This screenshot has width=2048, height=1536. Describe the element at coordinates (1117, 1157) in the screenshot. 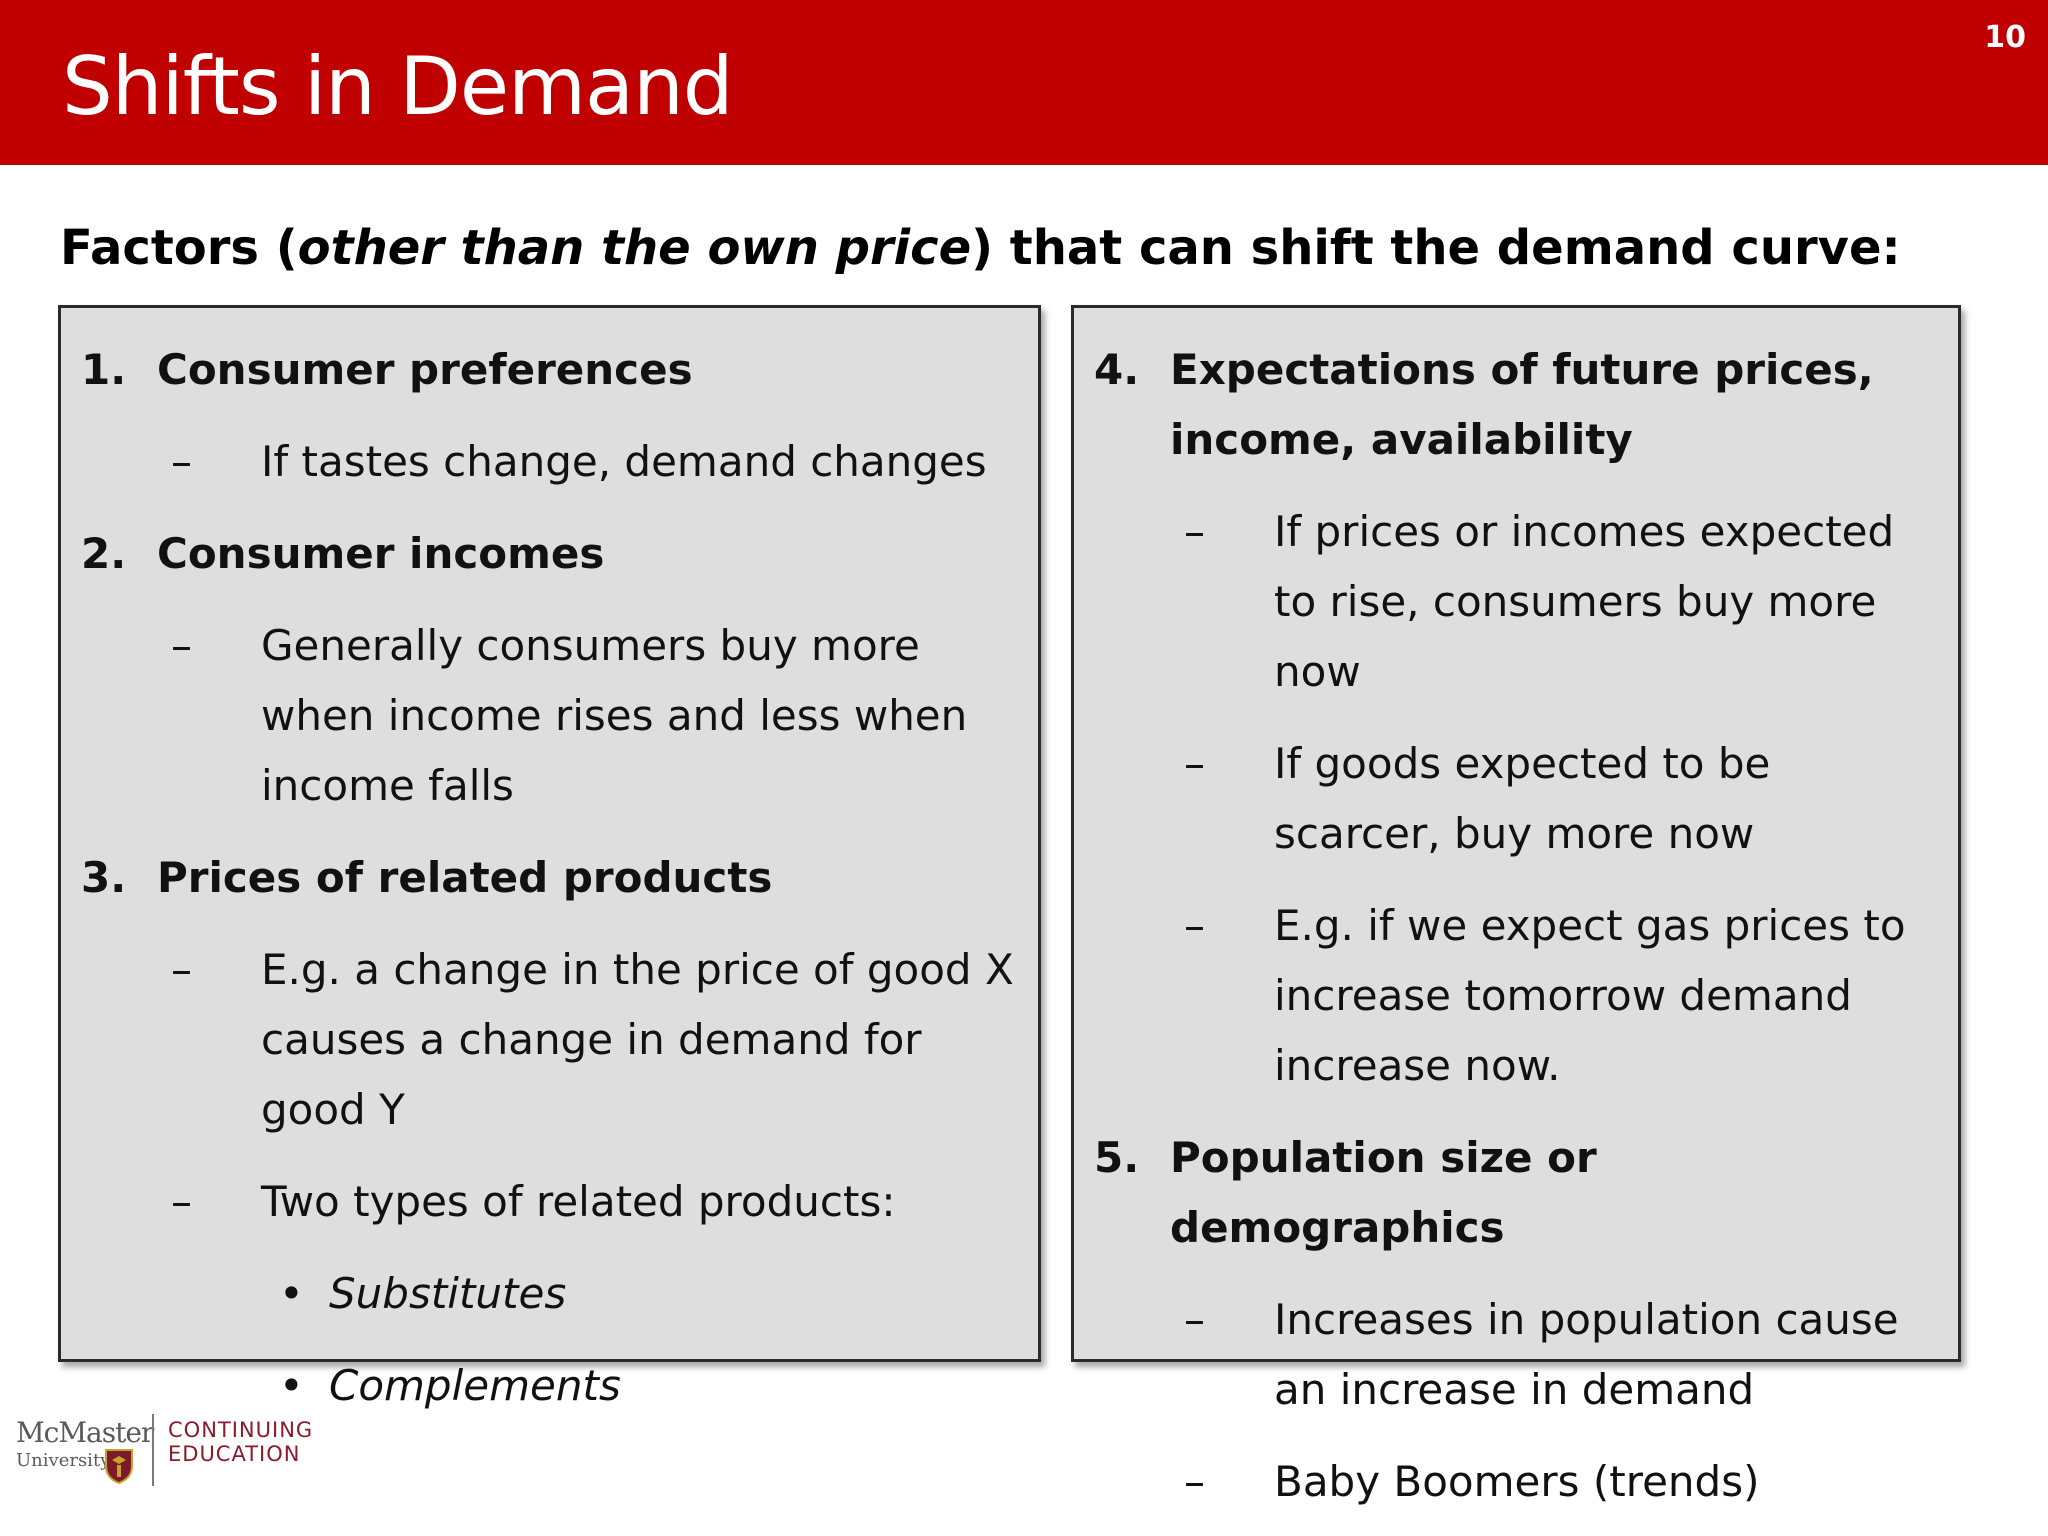

I see `factor-number: 5.` at that location.